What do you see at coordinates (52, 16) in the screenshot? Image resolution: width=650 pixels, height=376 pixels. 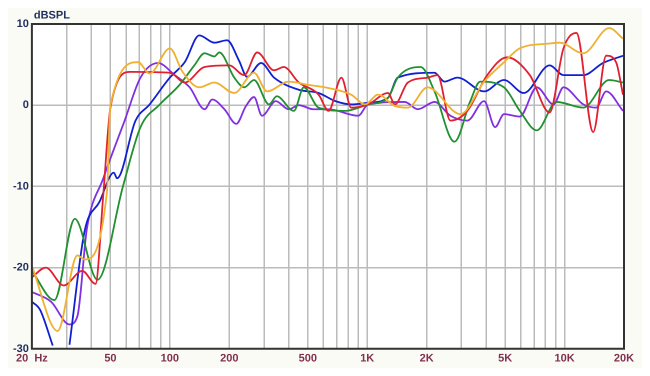 I see `y-axis-title: dBSPL` at bounding box center [52, 16].